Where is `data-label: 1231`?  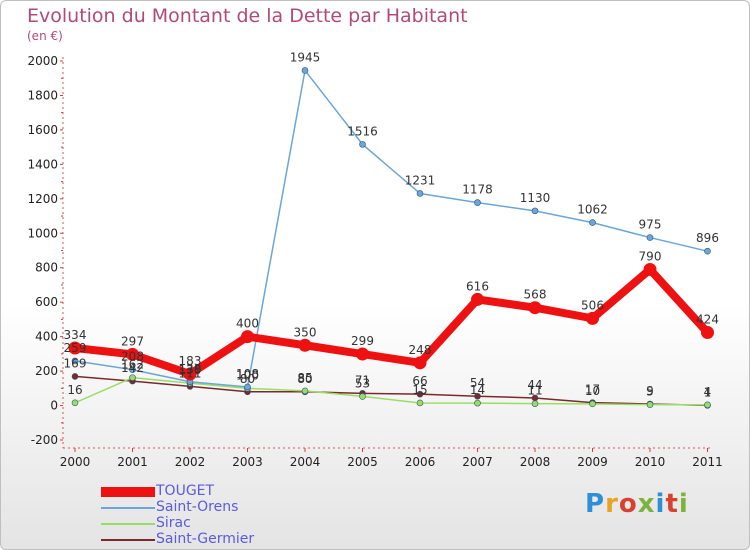
data-label: 1231 is located at coordinates (420, 180).